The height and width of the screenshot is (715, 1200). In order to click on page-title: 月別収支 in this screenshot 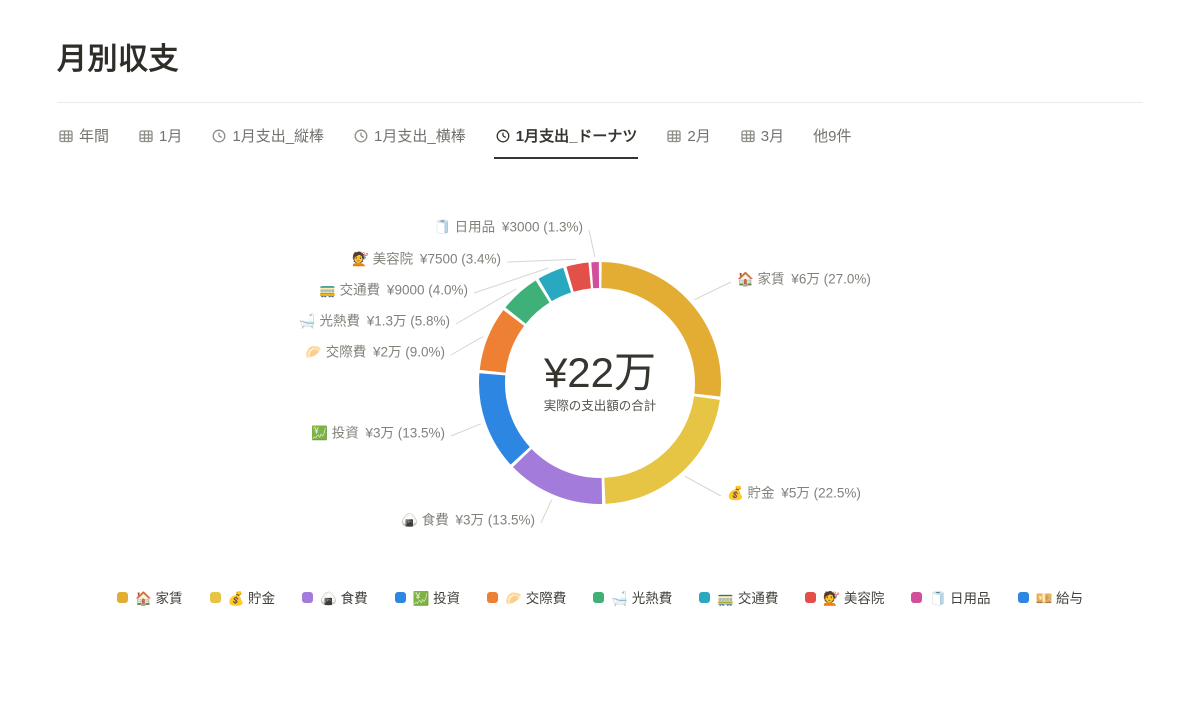, I will do `click(600, 56)`.